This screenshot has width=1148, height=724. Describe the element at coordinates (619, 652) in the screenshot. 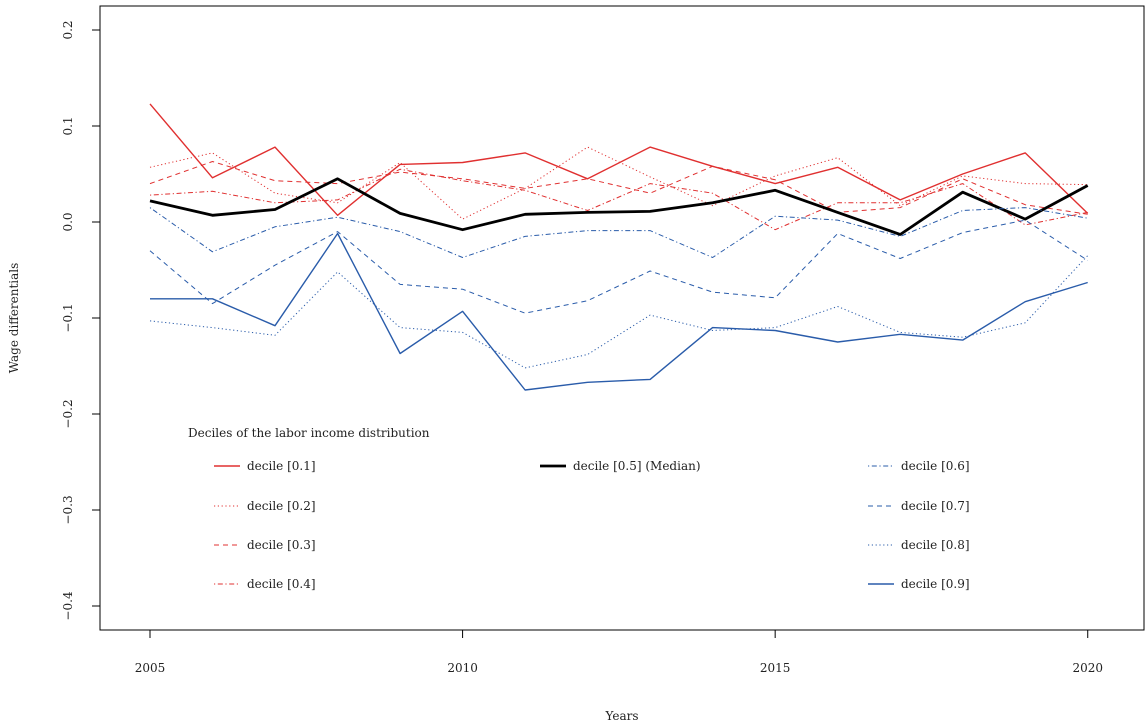

I see `x-axis: 2005 2010 2015 2020` at that location.